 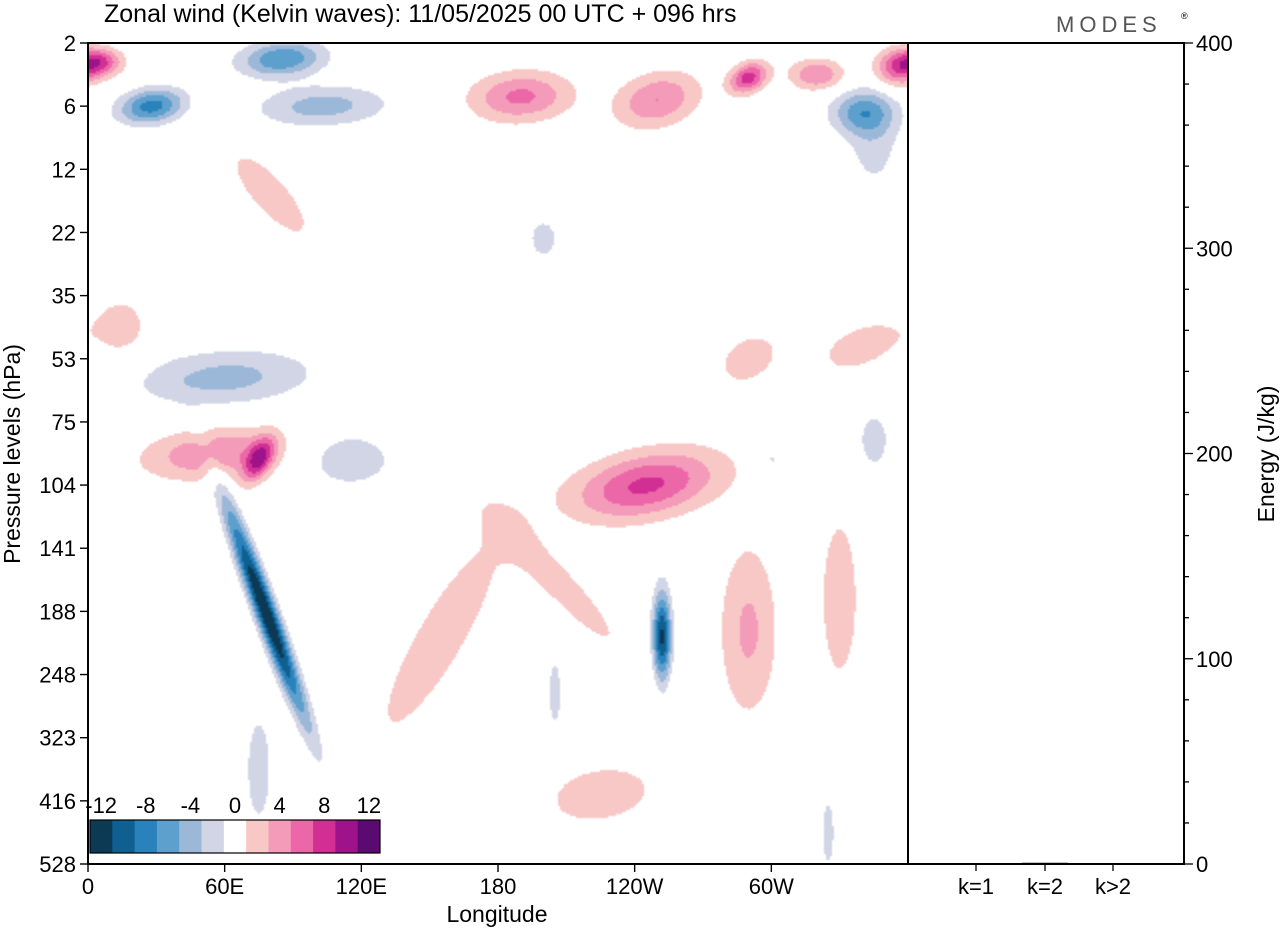 What do you see at coordinates (1266, 454) in the screenshot?
I see `energy-axis-label: Energy (J/kg)` at bounding box center [1266, 454].